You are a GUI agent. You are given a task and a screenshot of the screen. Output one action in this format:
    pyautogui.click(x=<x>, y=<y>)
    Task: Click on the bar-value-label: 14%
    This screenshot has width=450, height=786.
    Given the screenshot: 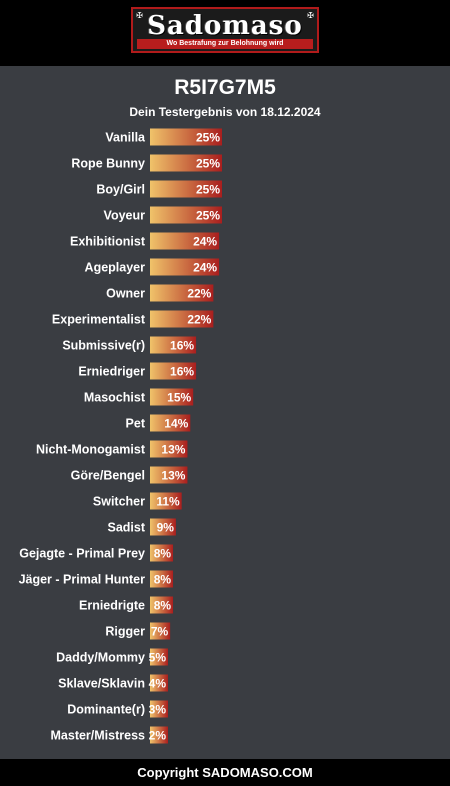 What is the action you would take?
    pyautogui.click(x=176, y=424)
    